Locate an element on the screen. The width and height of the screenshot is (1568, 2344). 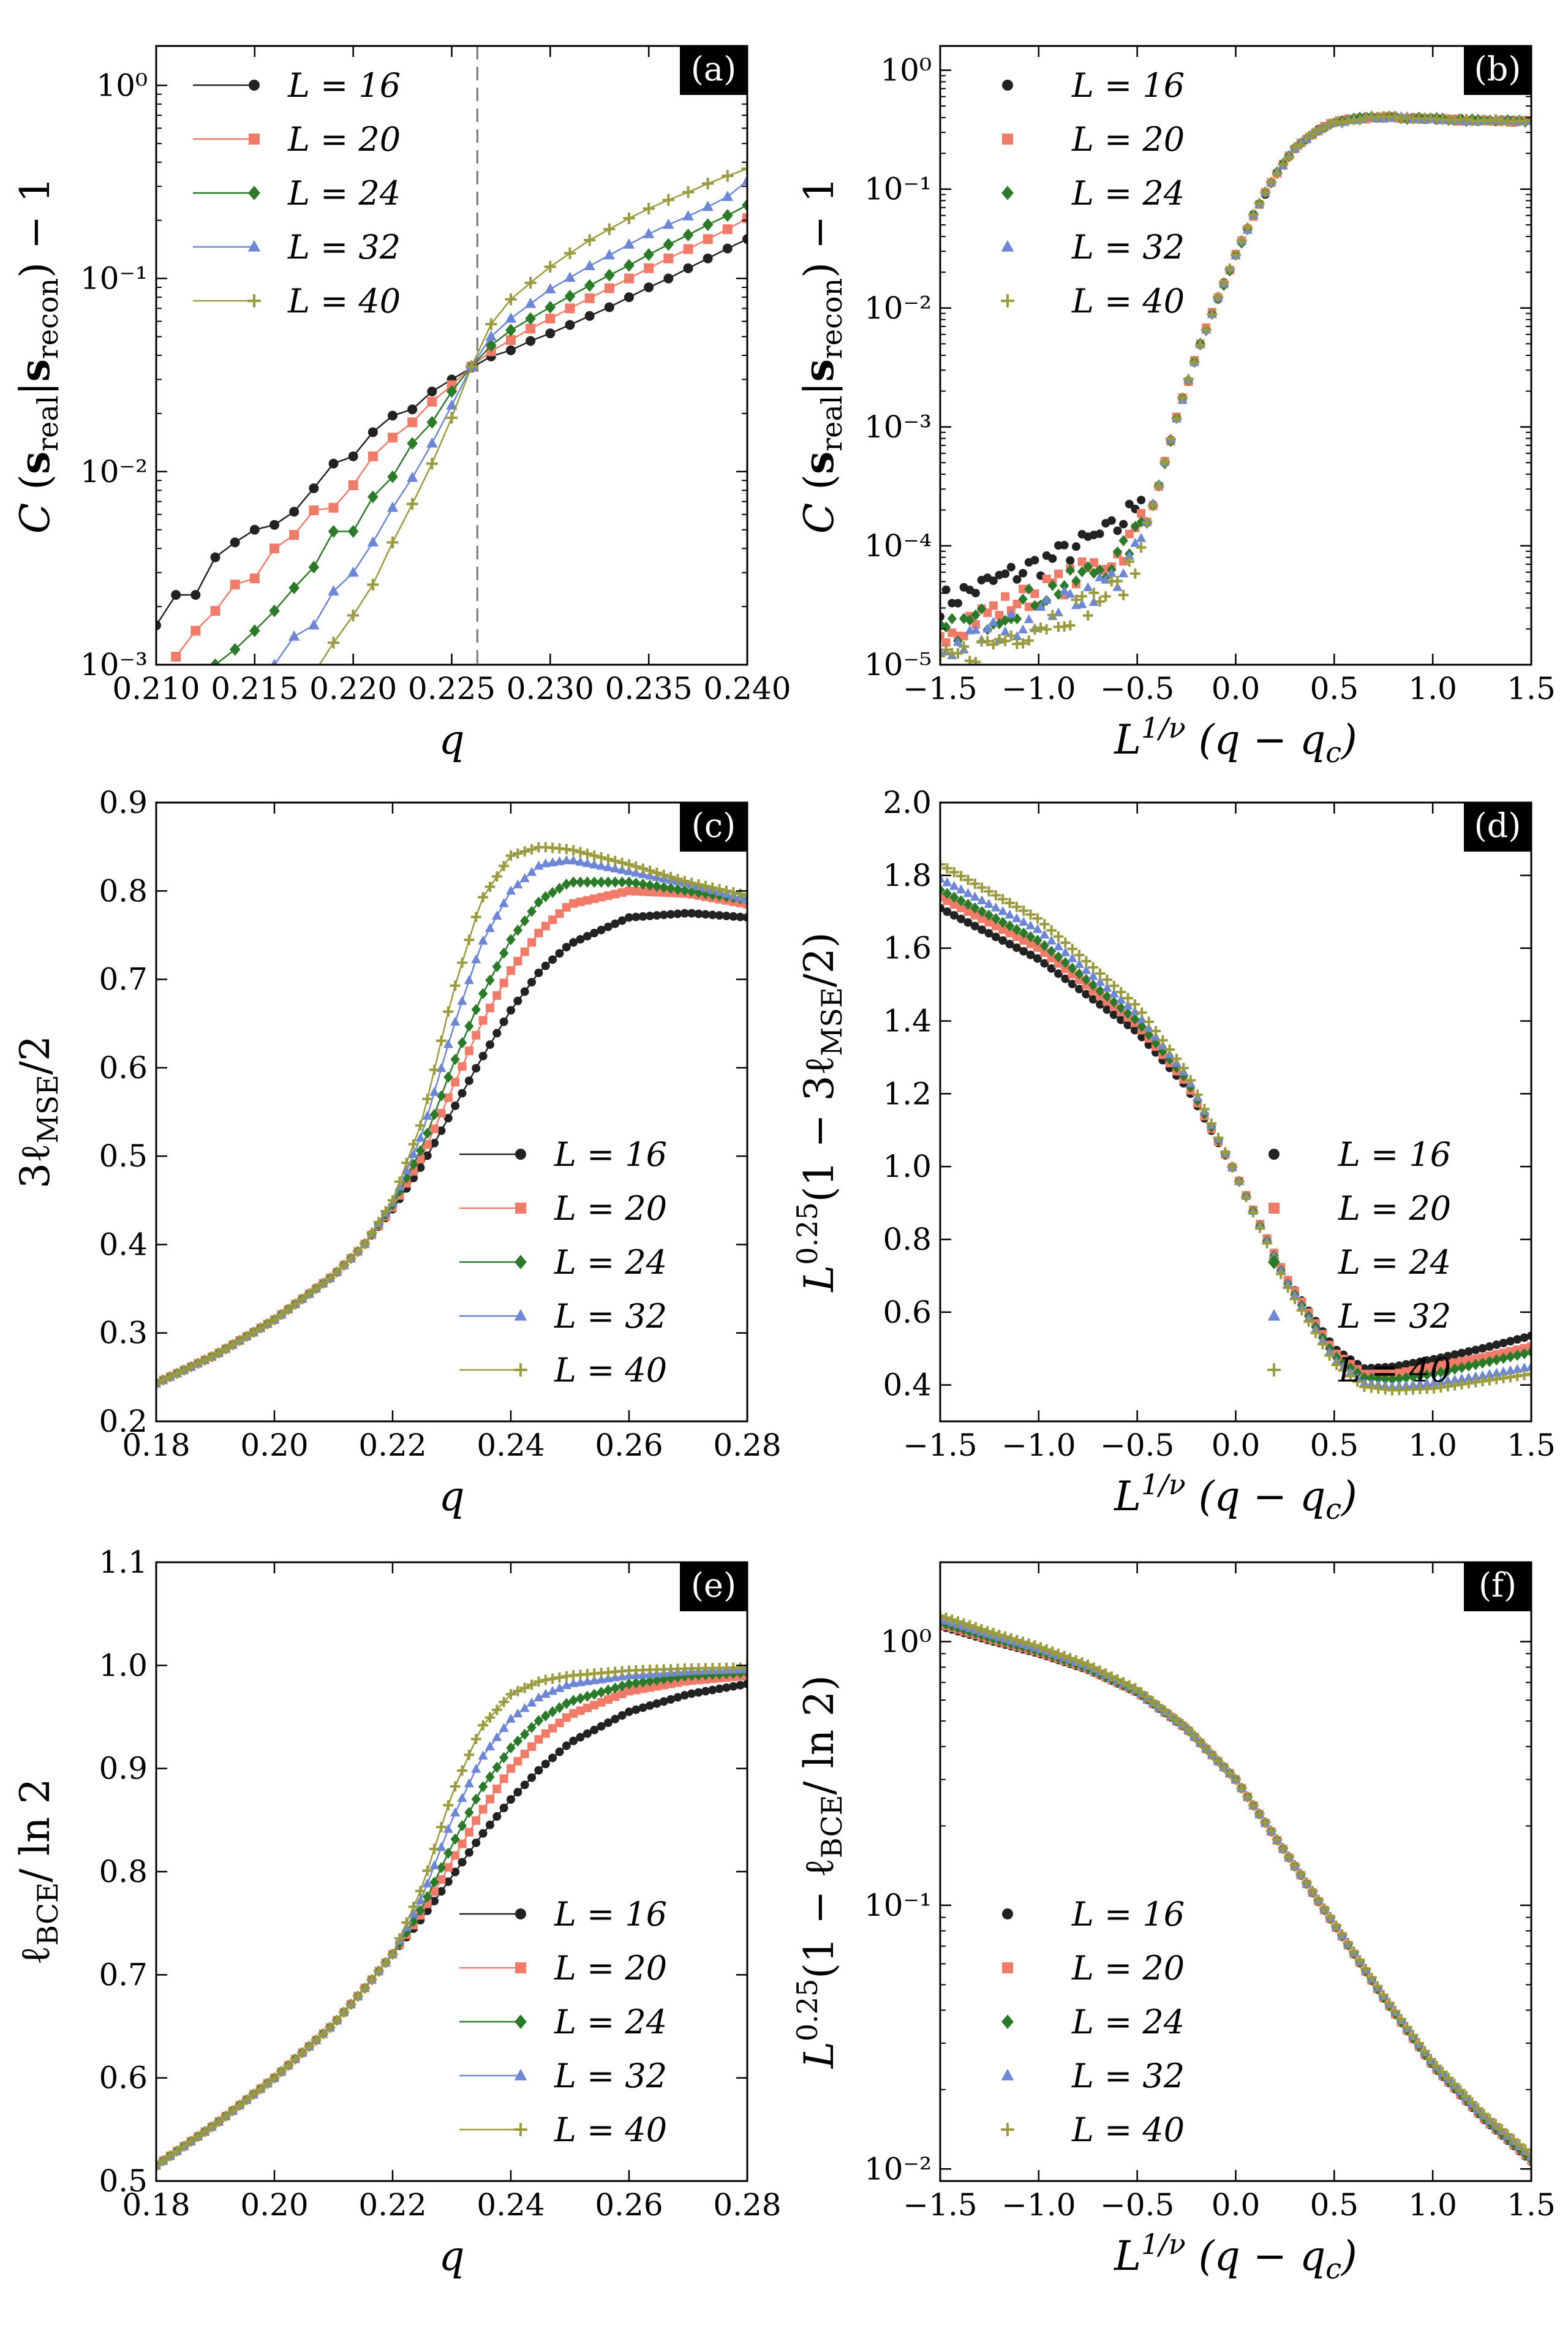
legend-marker-L24 is located at coordinates (521, 1262).